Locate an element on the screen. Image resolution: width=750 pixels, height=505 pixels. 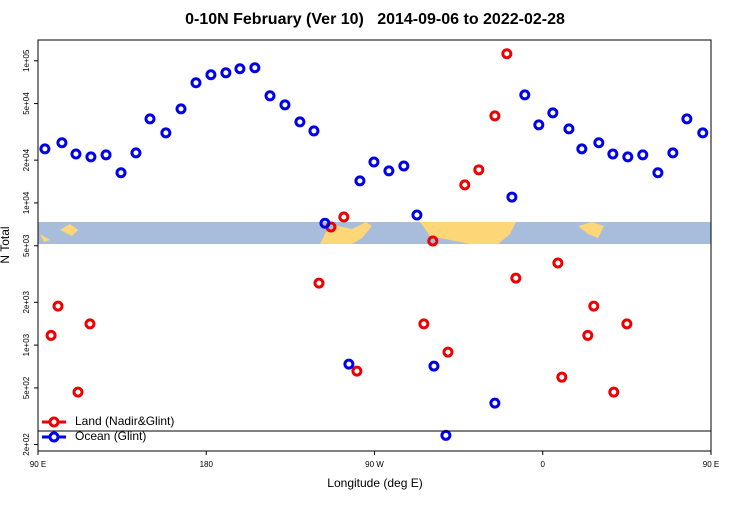
y-tick-label: 2e+02 is located at coordinates (26, 444).